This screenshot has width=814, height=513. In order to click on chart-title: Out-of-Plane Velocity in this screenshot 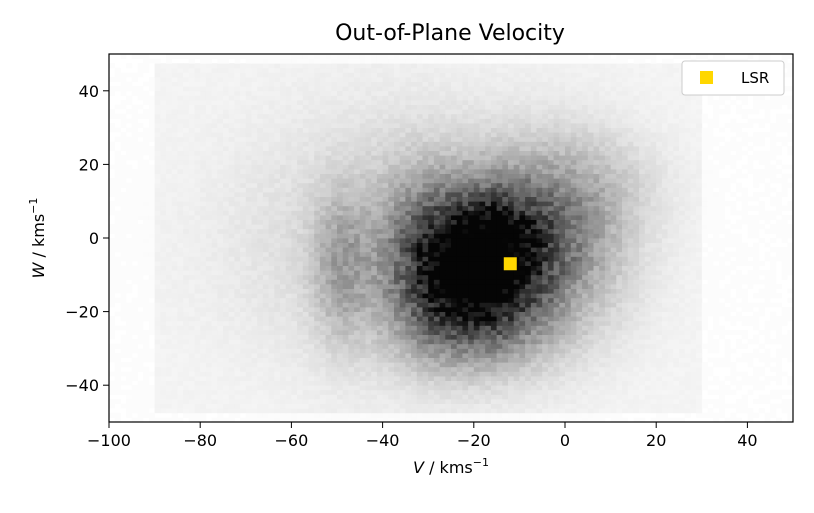, I will do `click(450, 33)`.